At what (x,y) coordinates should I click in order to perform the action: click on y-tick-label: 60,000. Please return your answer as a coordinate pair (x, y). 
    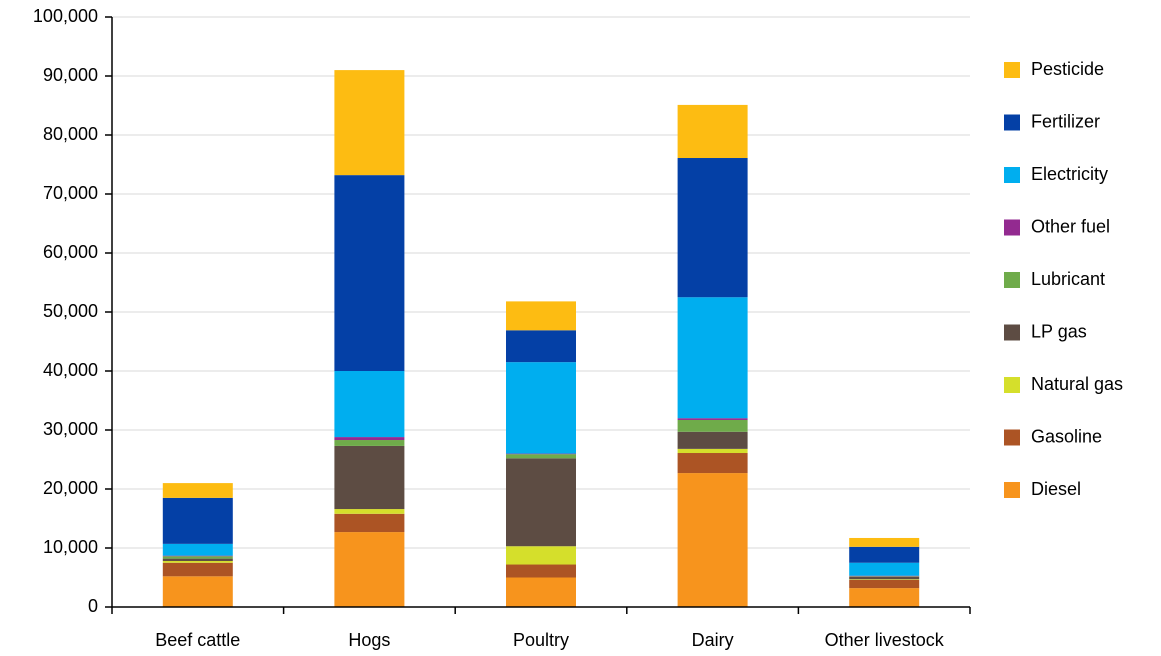
    Looking at the image, I should click on (70, 252).